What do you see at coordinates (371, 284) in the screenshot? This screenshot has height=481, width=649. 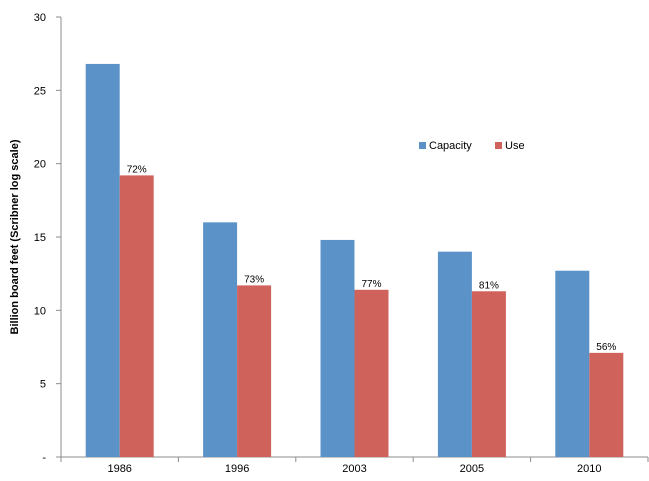 I see `data-label-2003: 77%` at bounding box center [371, 284].